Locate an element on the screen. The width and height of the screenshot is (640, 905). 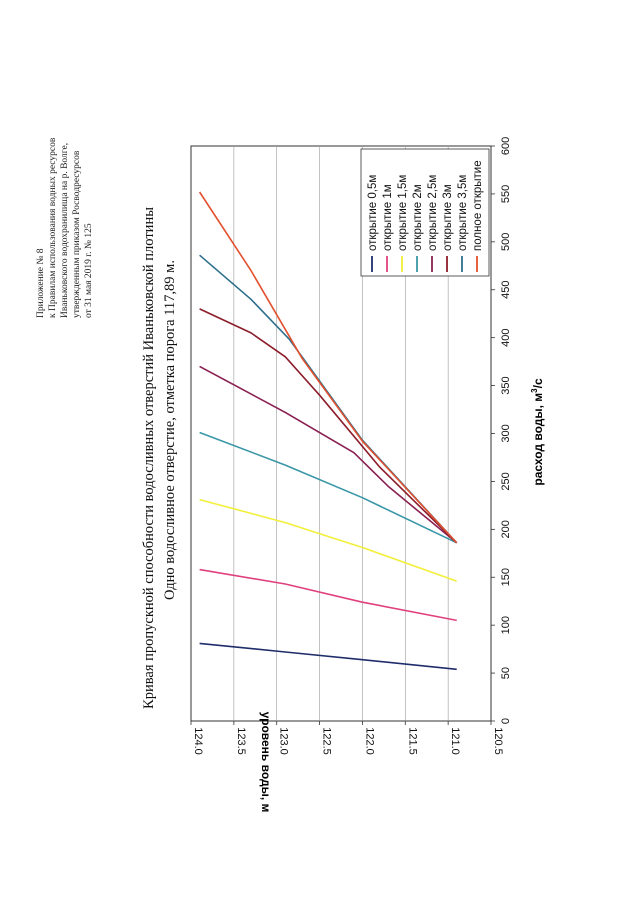
x-axis-label-sup: 3 is located at coordinates (534, 390).